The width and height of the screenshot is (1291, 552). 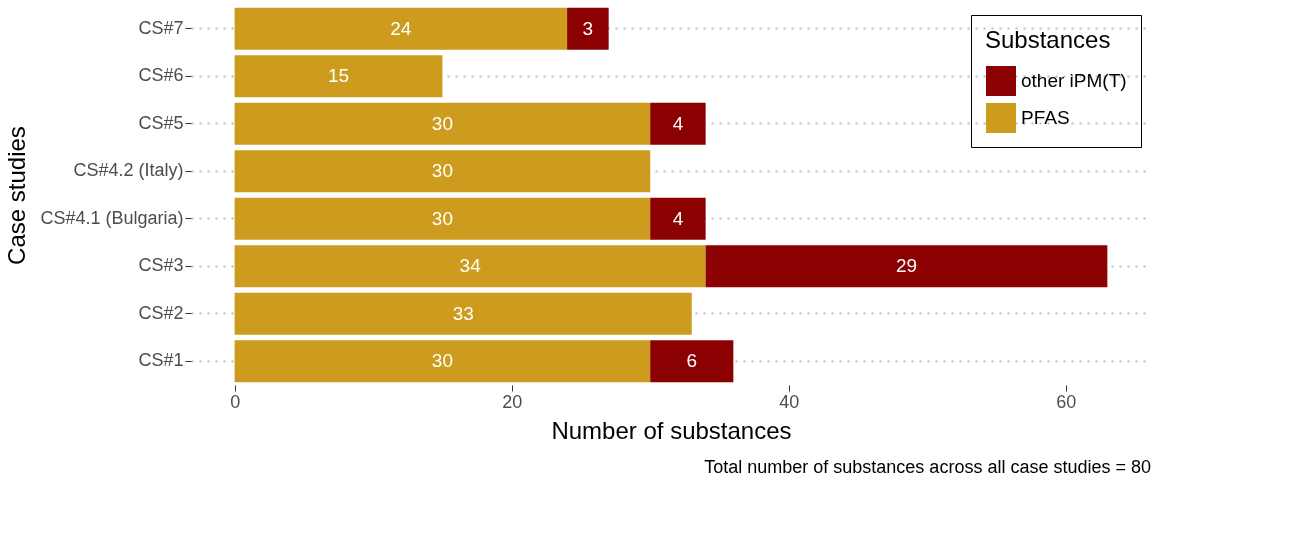 What do you see at coordinates (161, 360) in the screenshot?
I see `y-tick-label: CS#1` at bounding box center [161, 360].